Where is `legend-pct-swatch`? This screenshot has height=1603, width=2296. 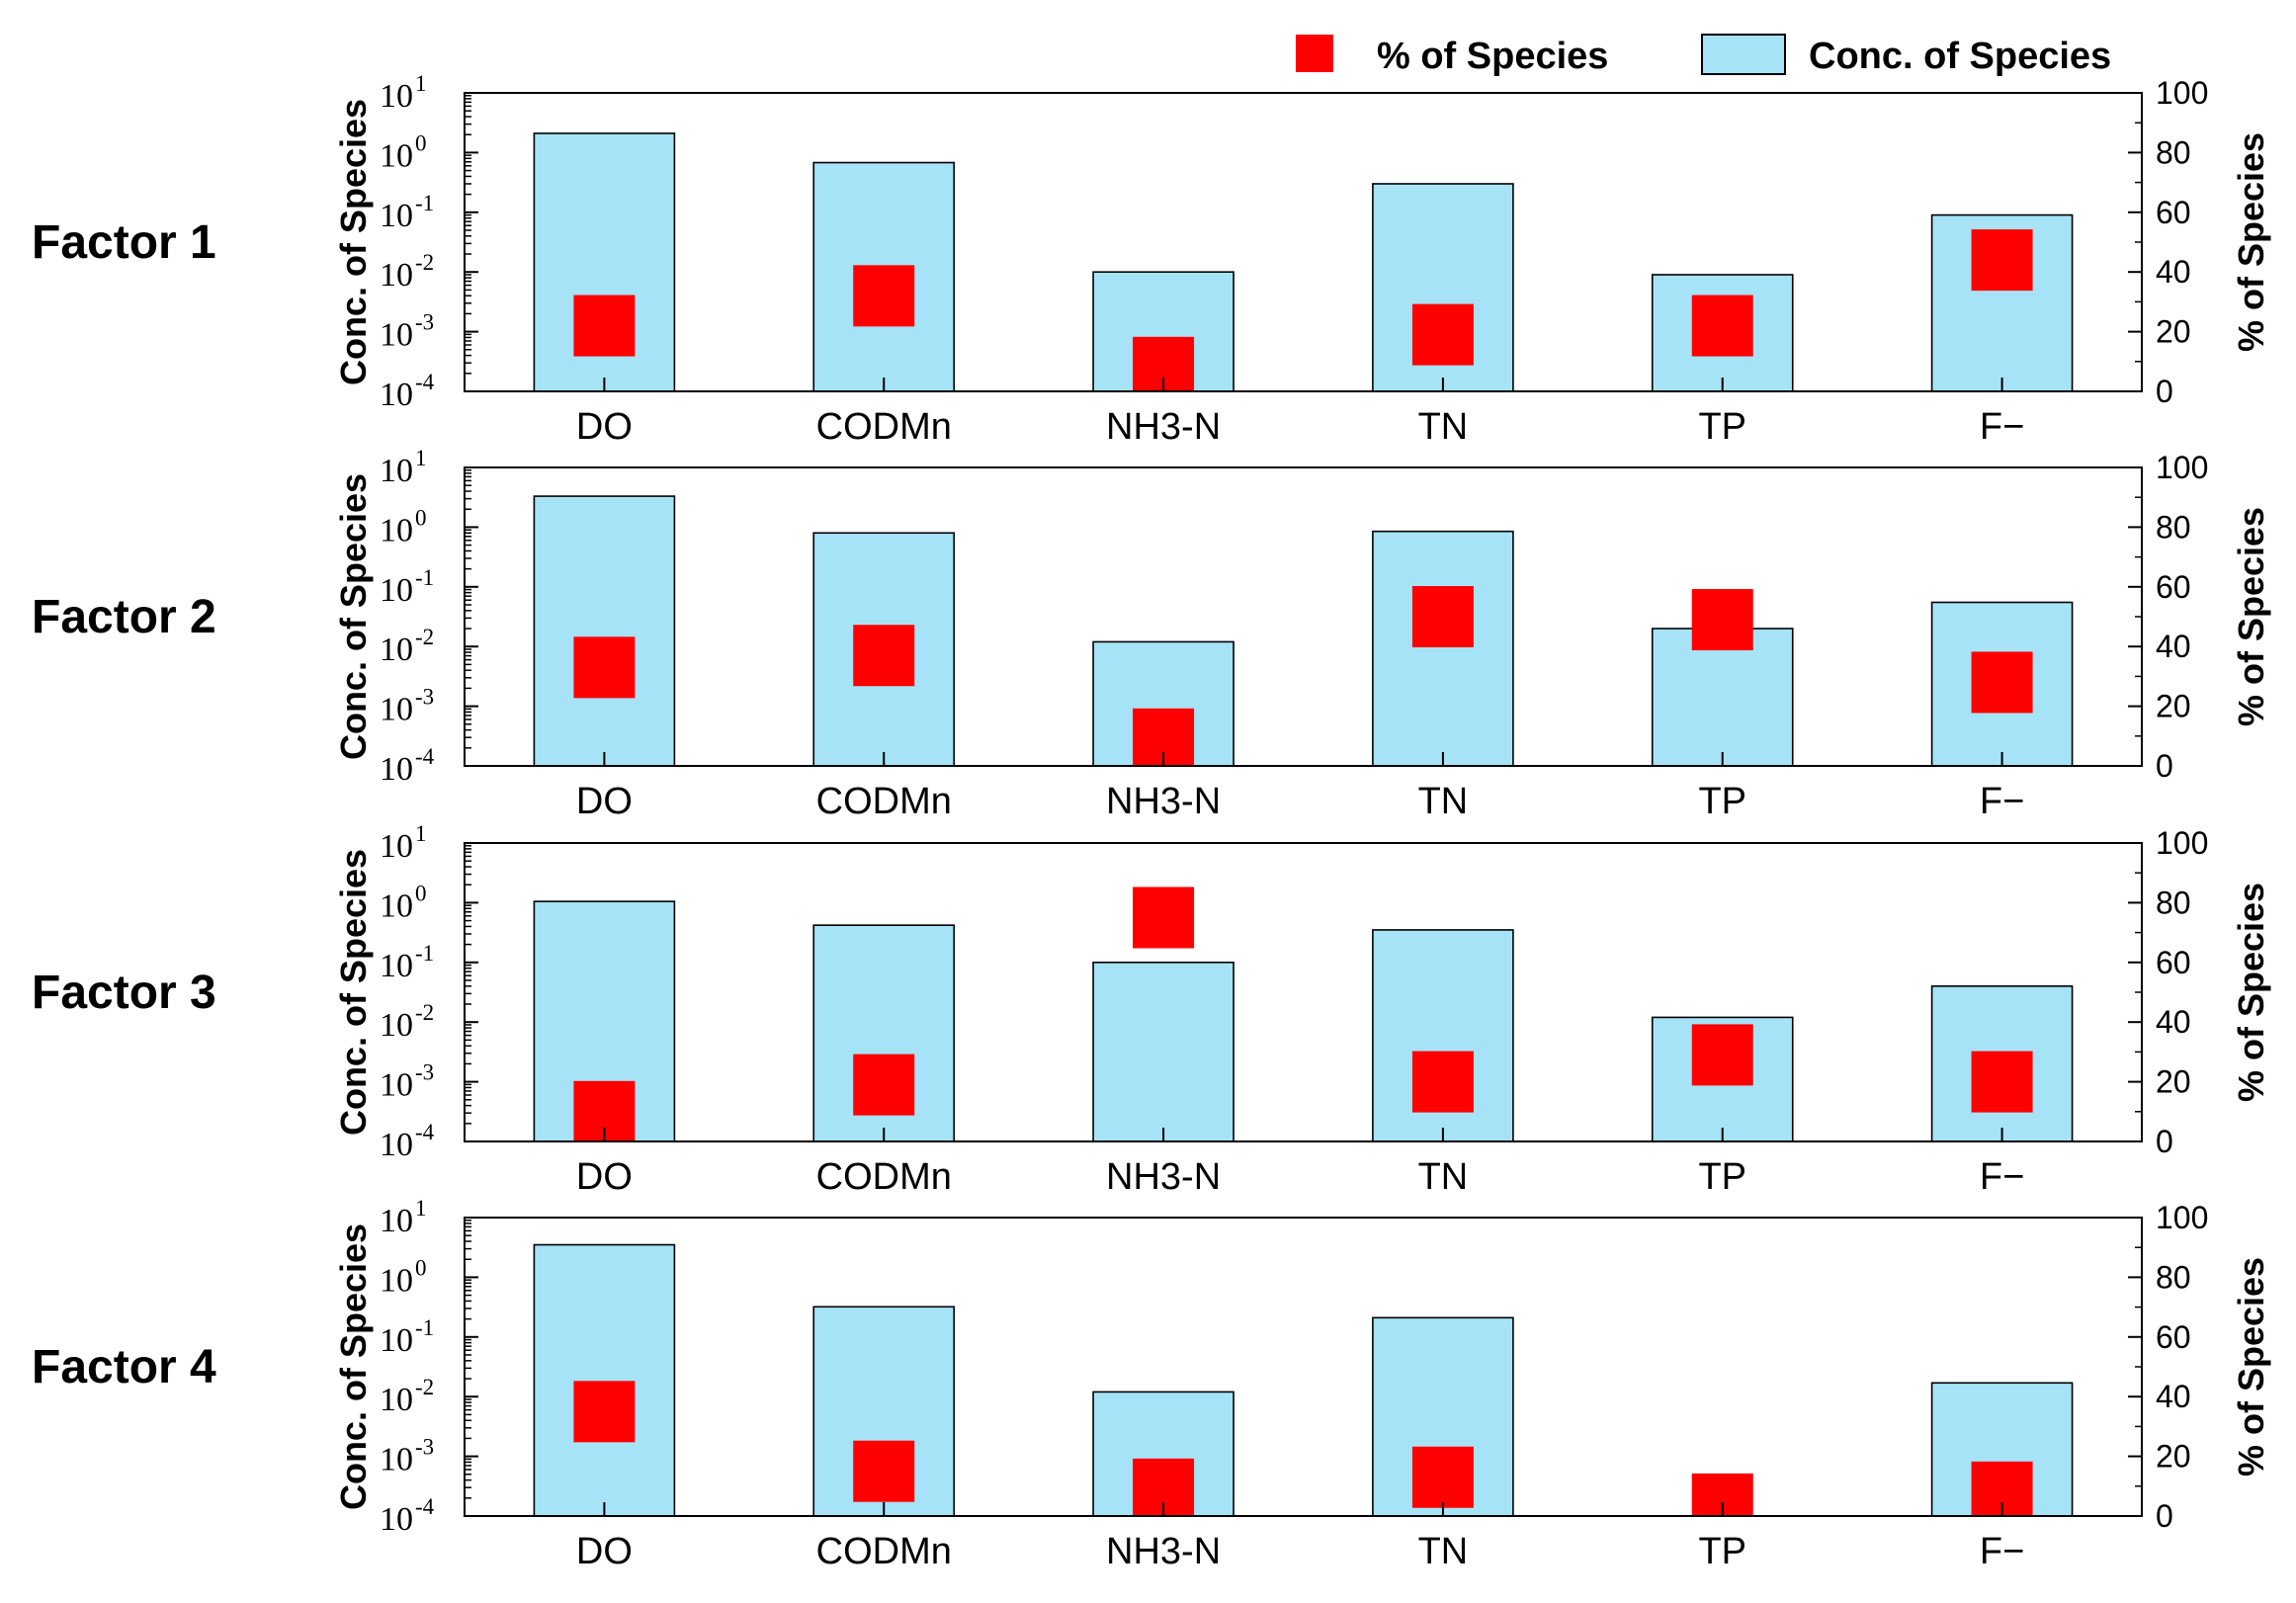
legend-pct-swatch is located at coordinates (1314, 54).